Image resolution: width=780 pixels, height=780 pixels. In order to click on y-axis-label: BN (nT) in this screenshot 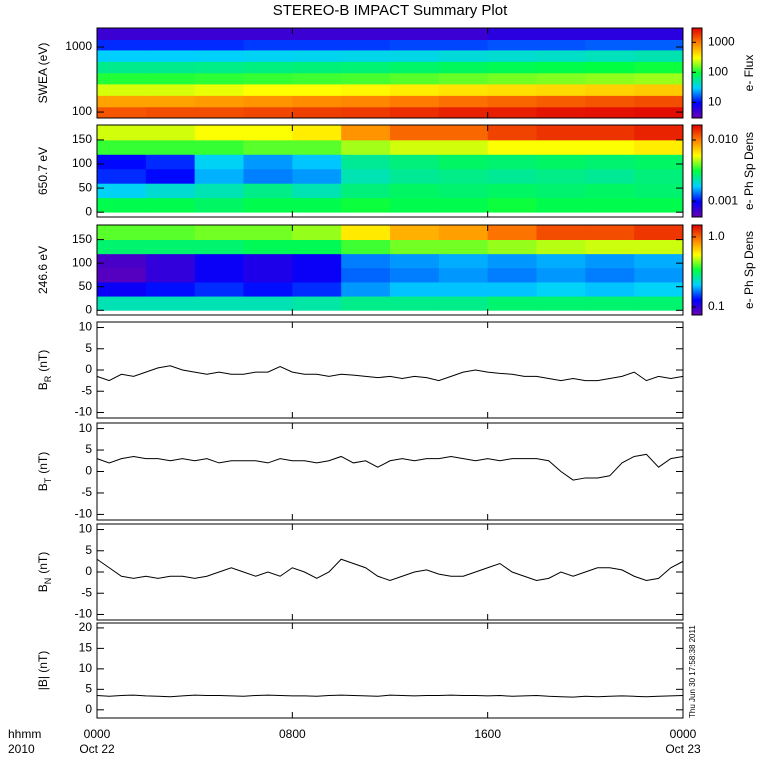, I will do `click(44, 572)`.